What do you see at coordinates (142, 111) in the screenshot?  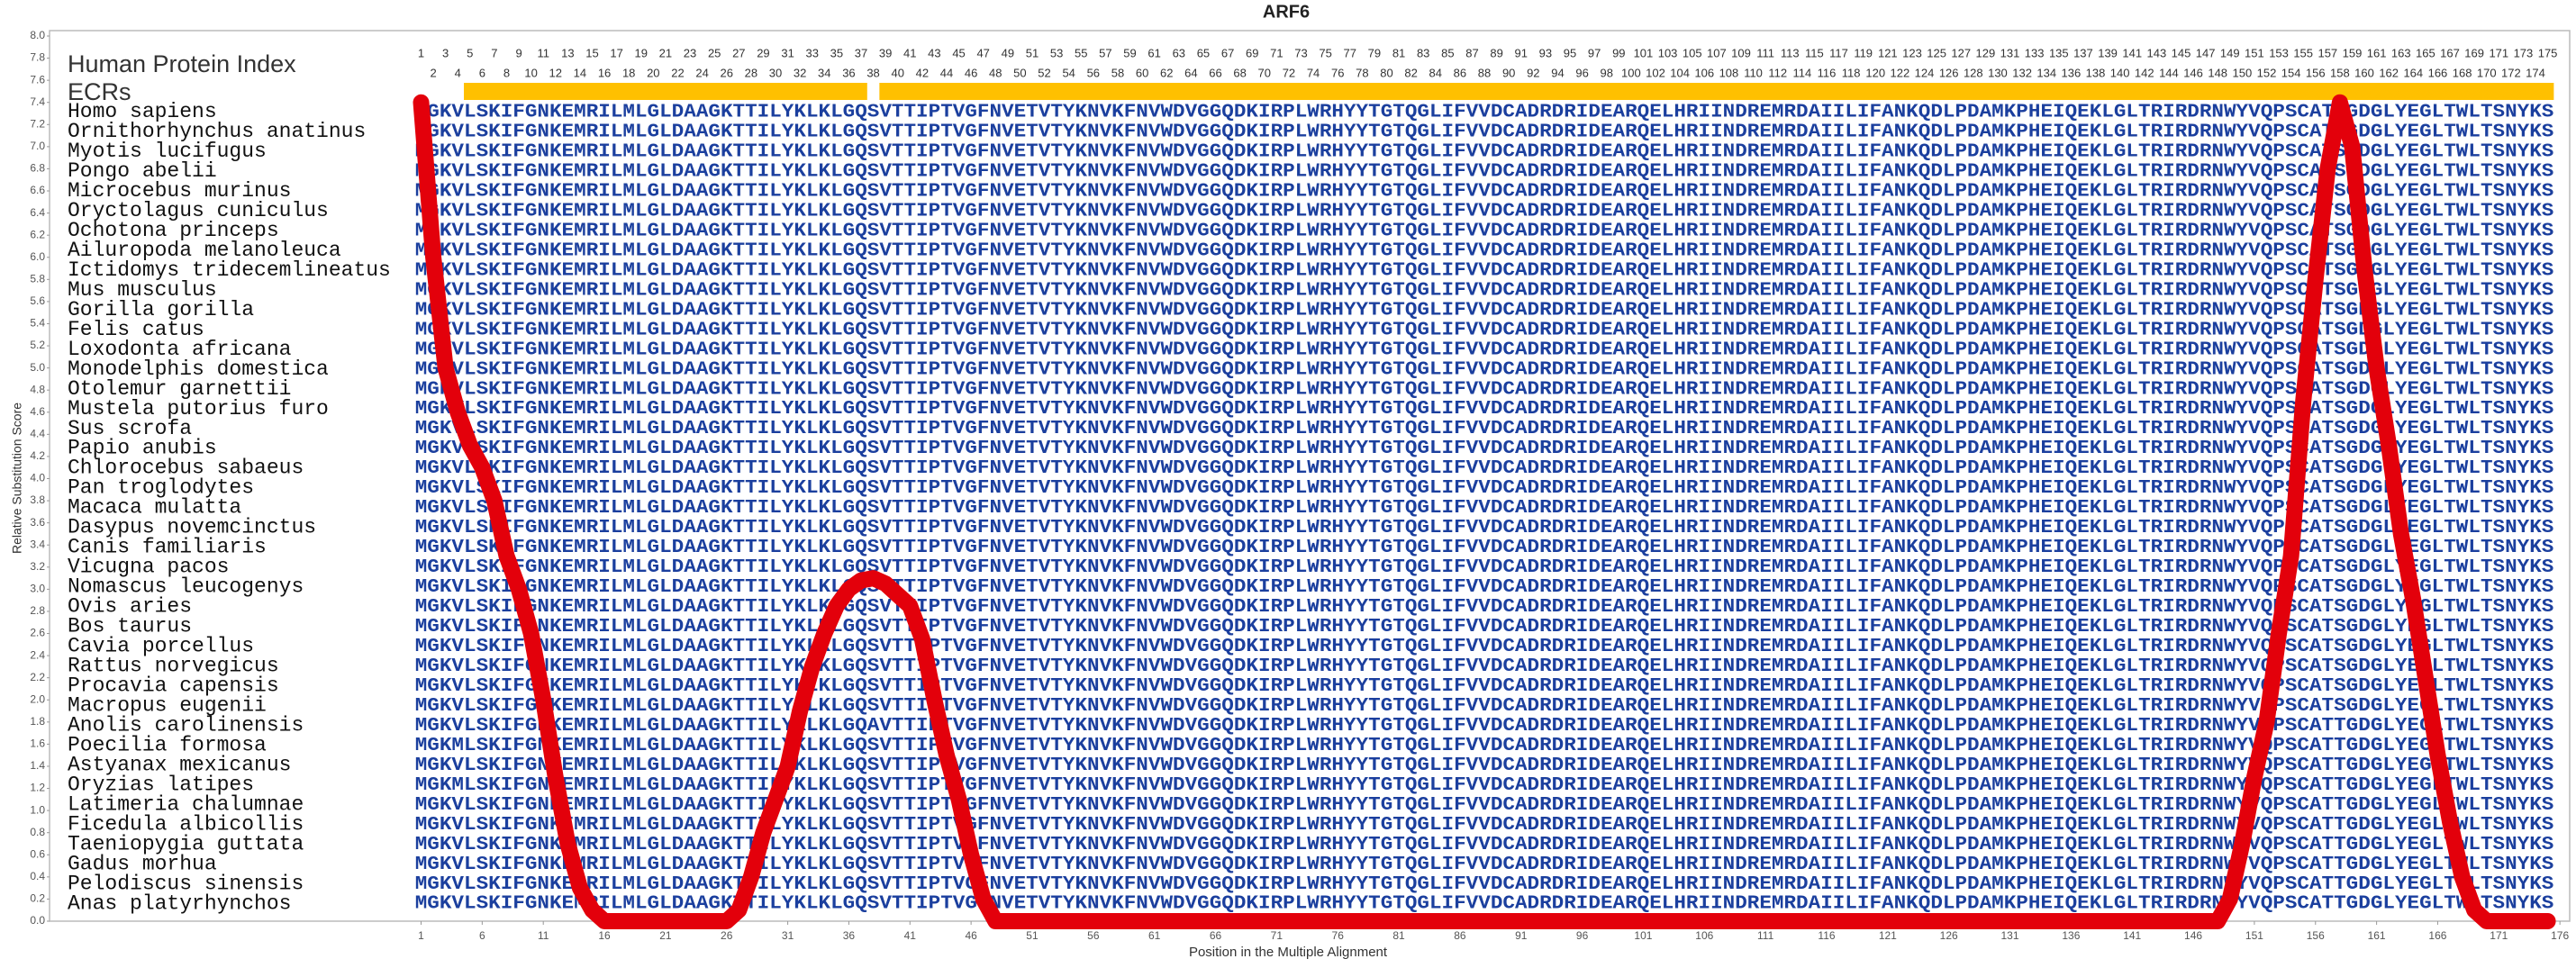 I see `species-name: Homo sapiens` at bounding box center [142, 111].